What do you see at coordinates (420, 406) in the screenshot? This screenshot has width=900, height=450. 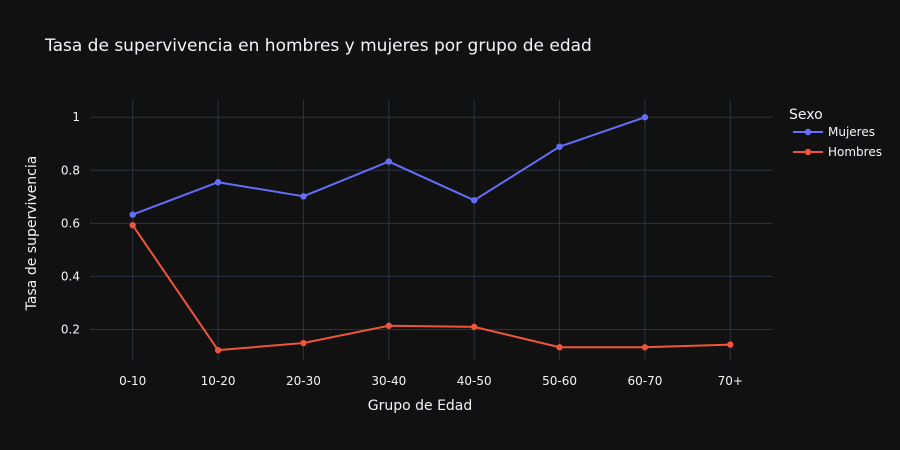 I see `x-axis-title: Grupo de Edad` at bounding box center [420, 406].